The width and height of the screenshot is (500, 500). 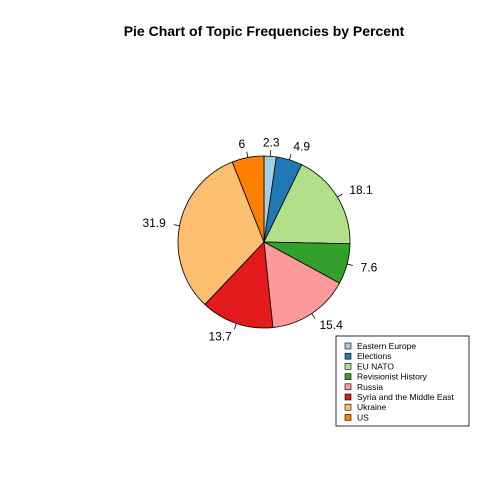 What do you see at coordinates (221, 337) in the screenshot?
I see `pie-slice-label: 13.7` at bounding box center [221, 337].